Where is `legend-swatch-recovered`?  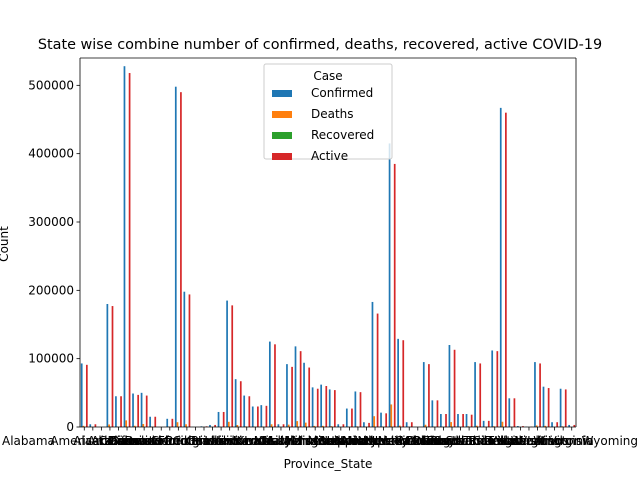 legend-swatch-recovered is located at coordinates (282, 135).